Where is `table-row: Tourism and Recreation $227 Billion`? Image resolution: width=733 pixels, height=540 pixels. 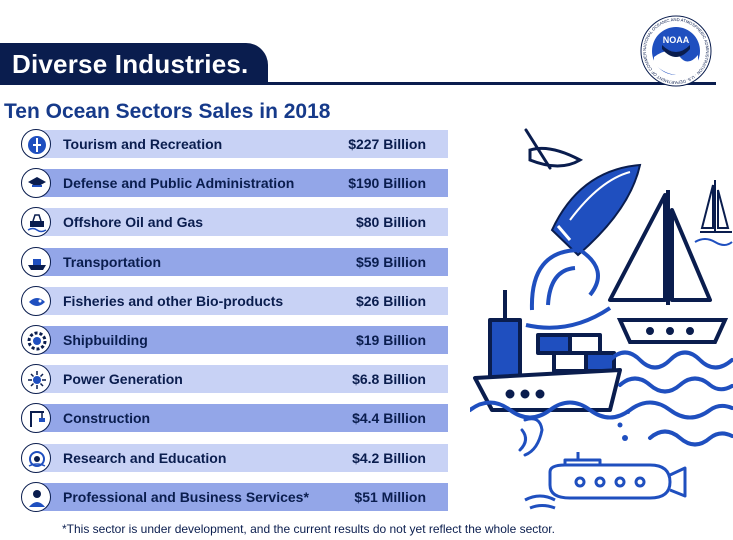
table-row: Tourism and Recreation $227 Billion is located at coordinates (233, 144).